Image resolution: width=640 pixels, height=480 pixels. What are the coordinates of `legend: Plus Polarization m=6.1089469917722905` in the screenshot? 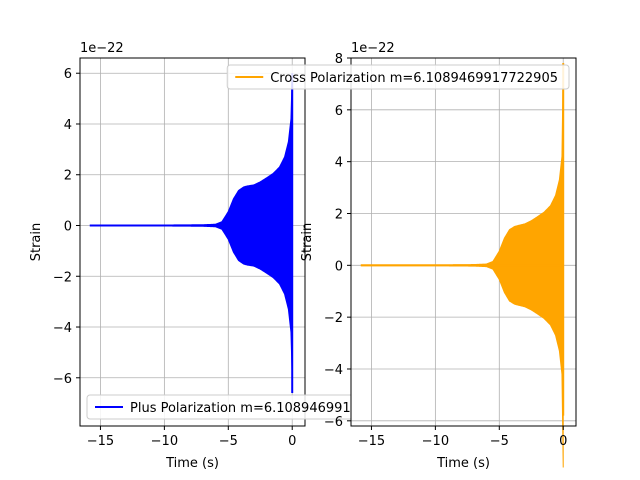 It's located at (253, 407).